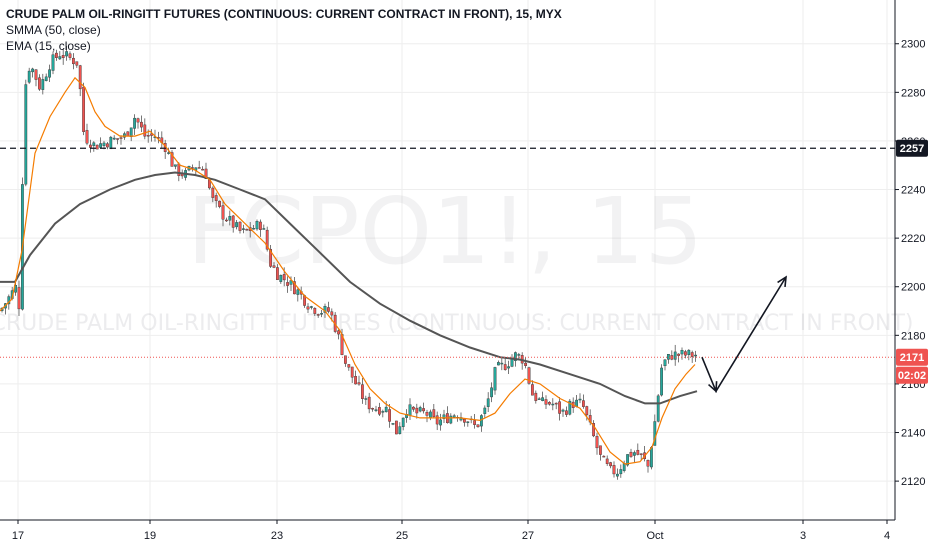  I want to click on time-tick-label: 27, so click(528, 536).